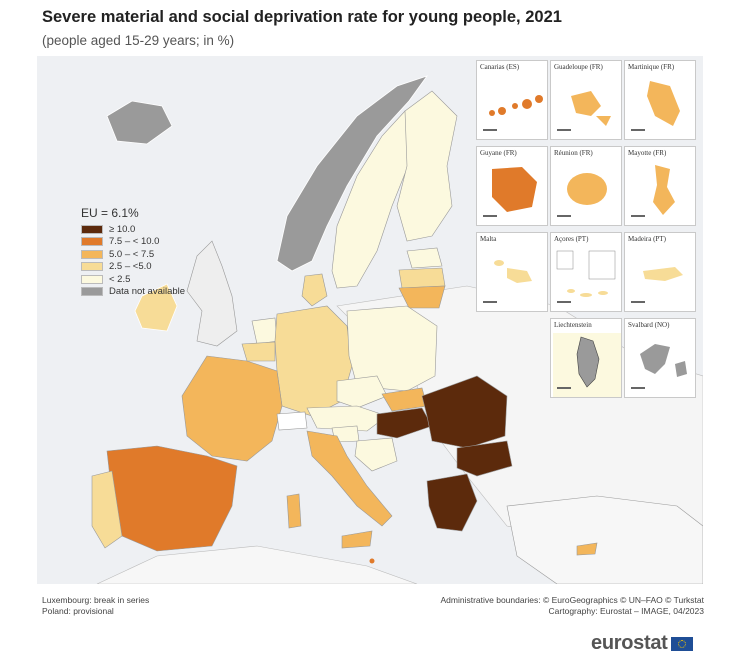 This screenshot has width=735, height=664. What do you see at coordinates (107, 509) in the screenshot?
I see `region-portugal` at bounding box center [107, 509].